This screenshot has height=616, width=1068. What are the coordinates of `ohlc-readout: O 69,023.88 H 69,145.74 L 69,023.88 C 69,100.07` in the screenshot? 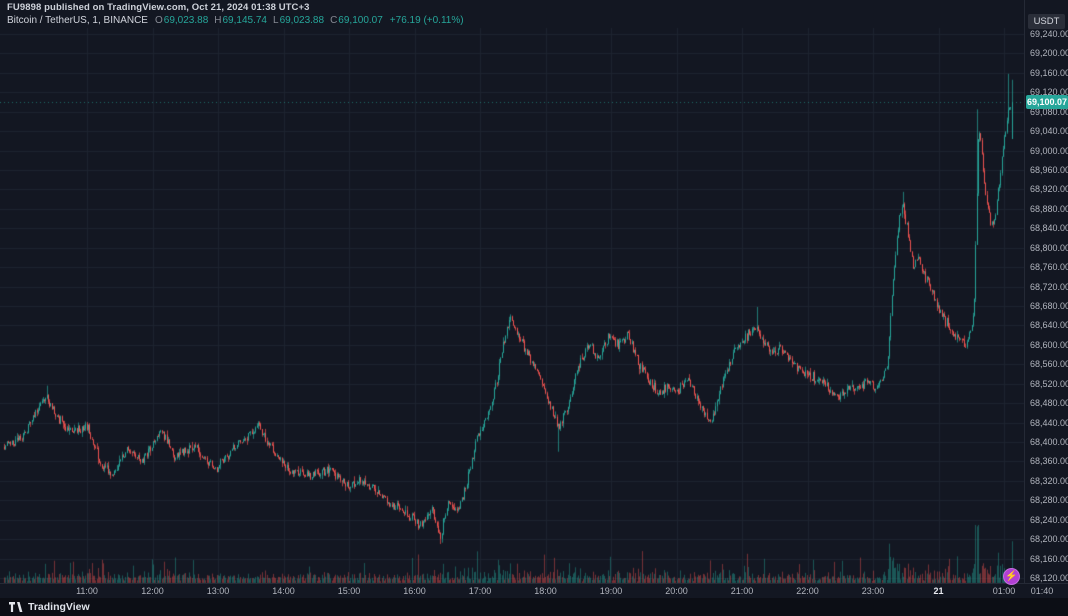 It's located at (269, 20).